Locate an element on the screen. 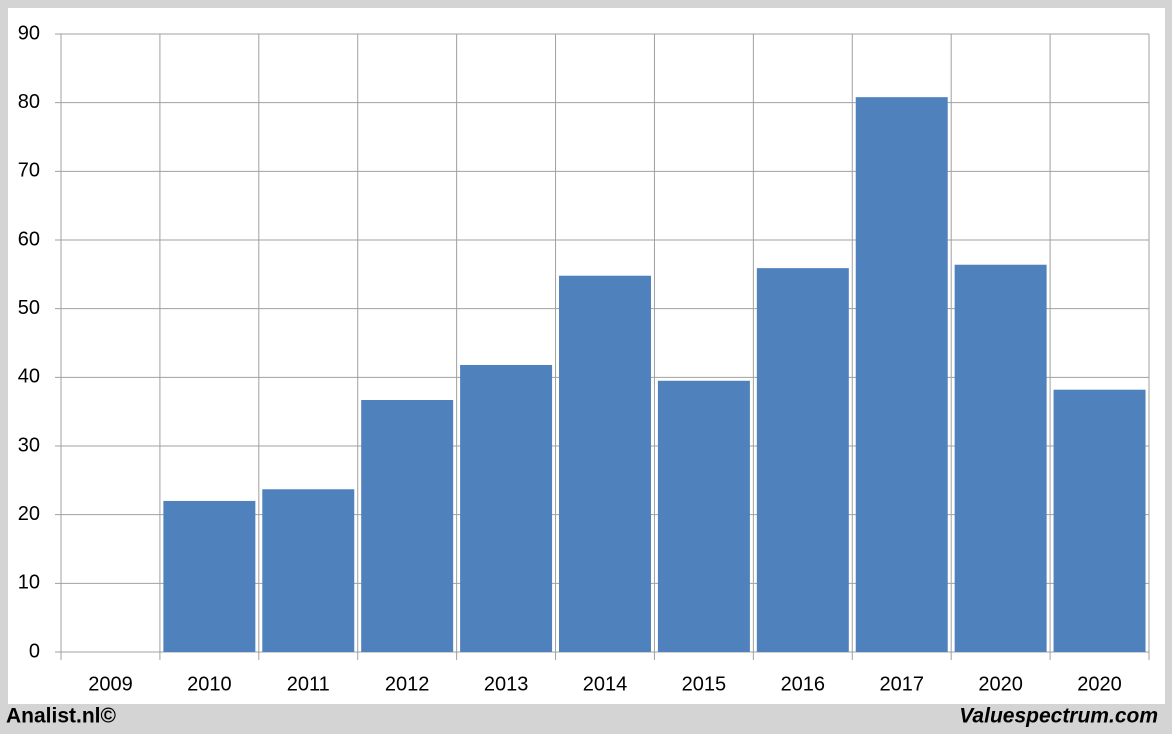  x-tick-label: 2010 is located at coordinates (209, 684).